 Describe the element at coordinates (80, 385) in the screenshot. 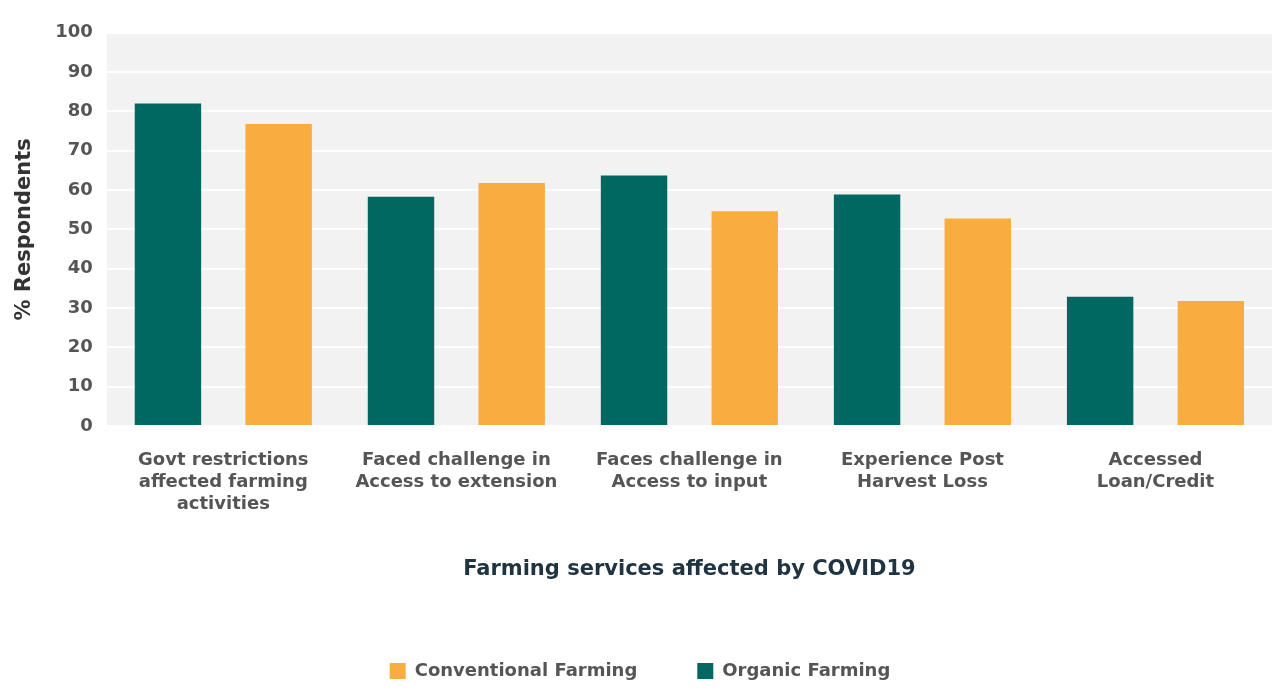

I see `y-tick-label: 10` at that location.